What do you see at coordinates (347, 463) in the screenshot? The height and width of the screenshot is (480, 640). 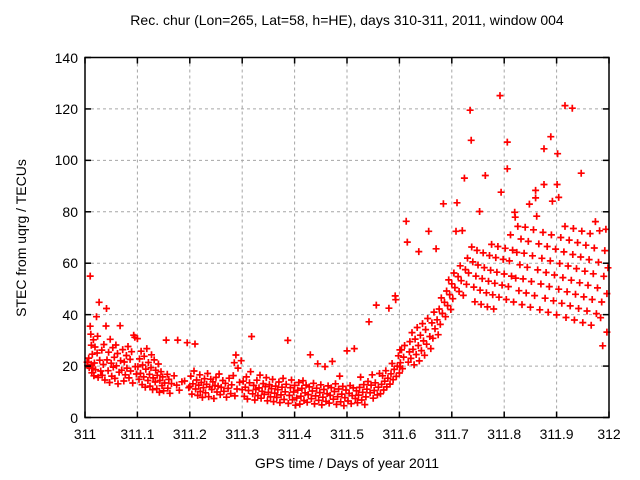 I see `x-axis-label: GPS time / Days of year 2011` at bounding box center [347, 463].